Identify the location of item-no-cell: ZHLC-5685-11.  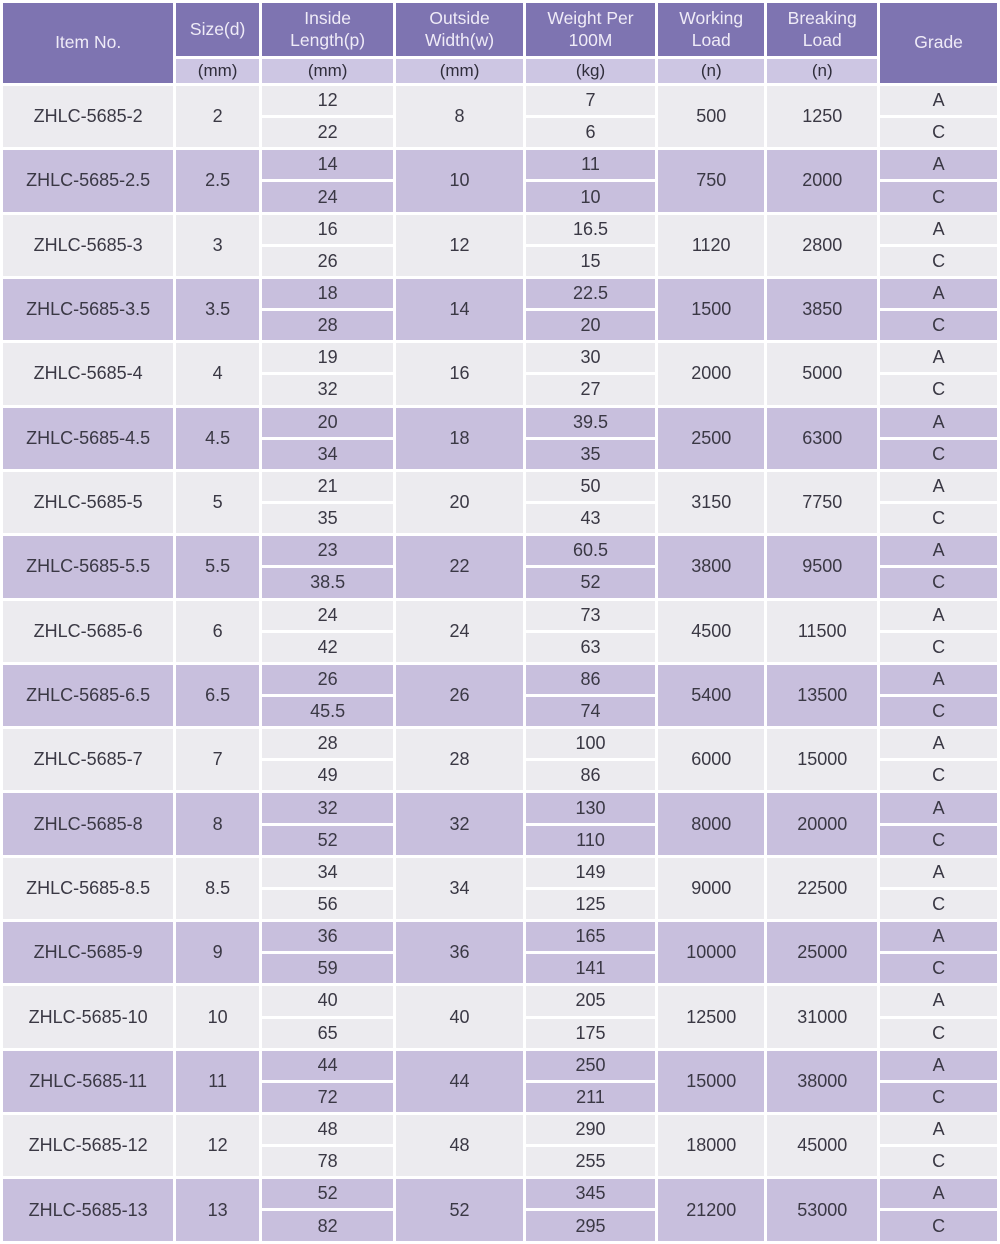
(88, 1081).